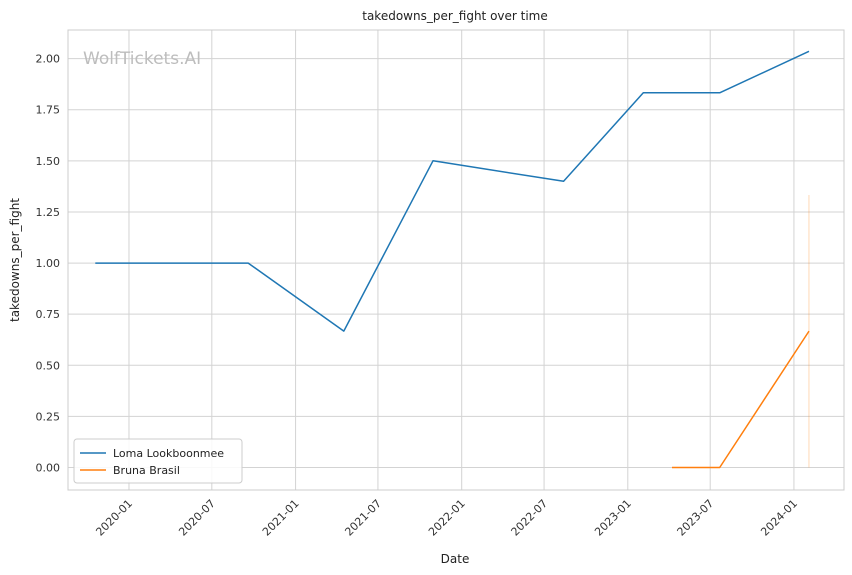 This screenshot has height=575, width=852. What do you see at coordinates (48, 161) in the screenshot?
I see `y-tick-label: 1.50` at bounding box center [48, 161].